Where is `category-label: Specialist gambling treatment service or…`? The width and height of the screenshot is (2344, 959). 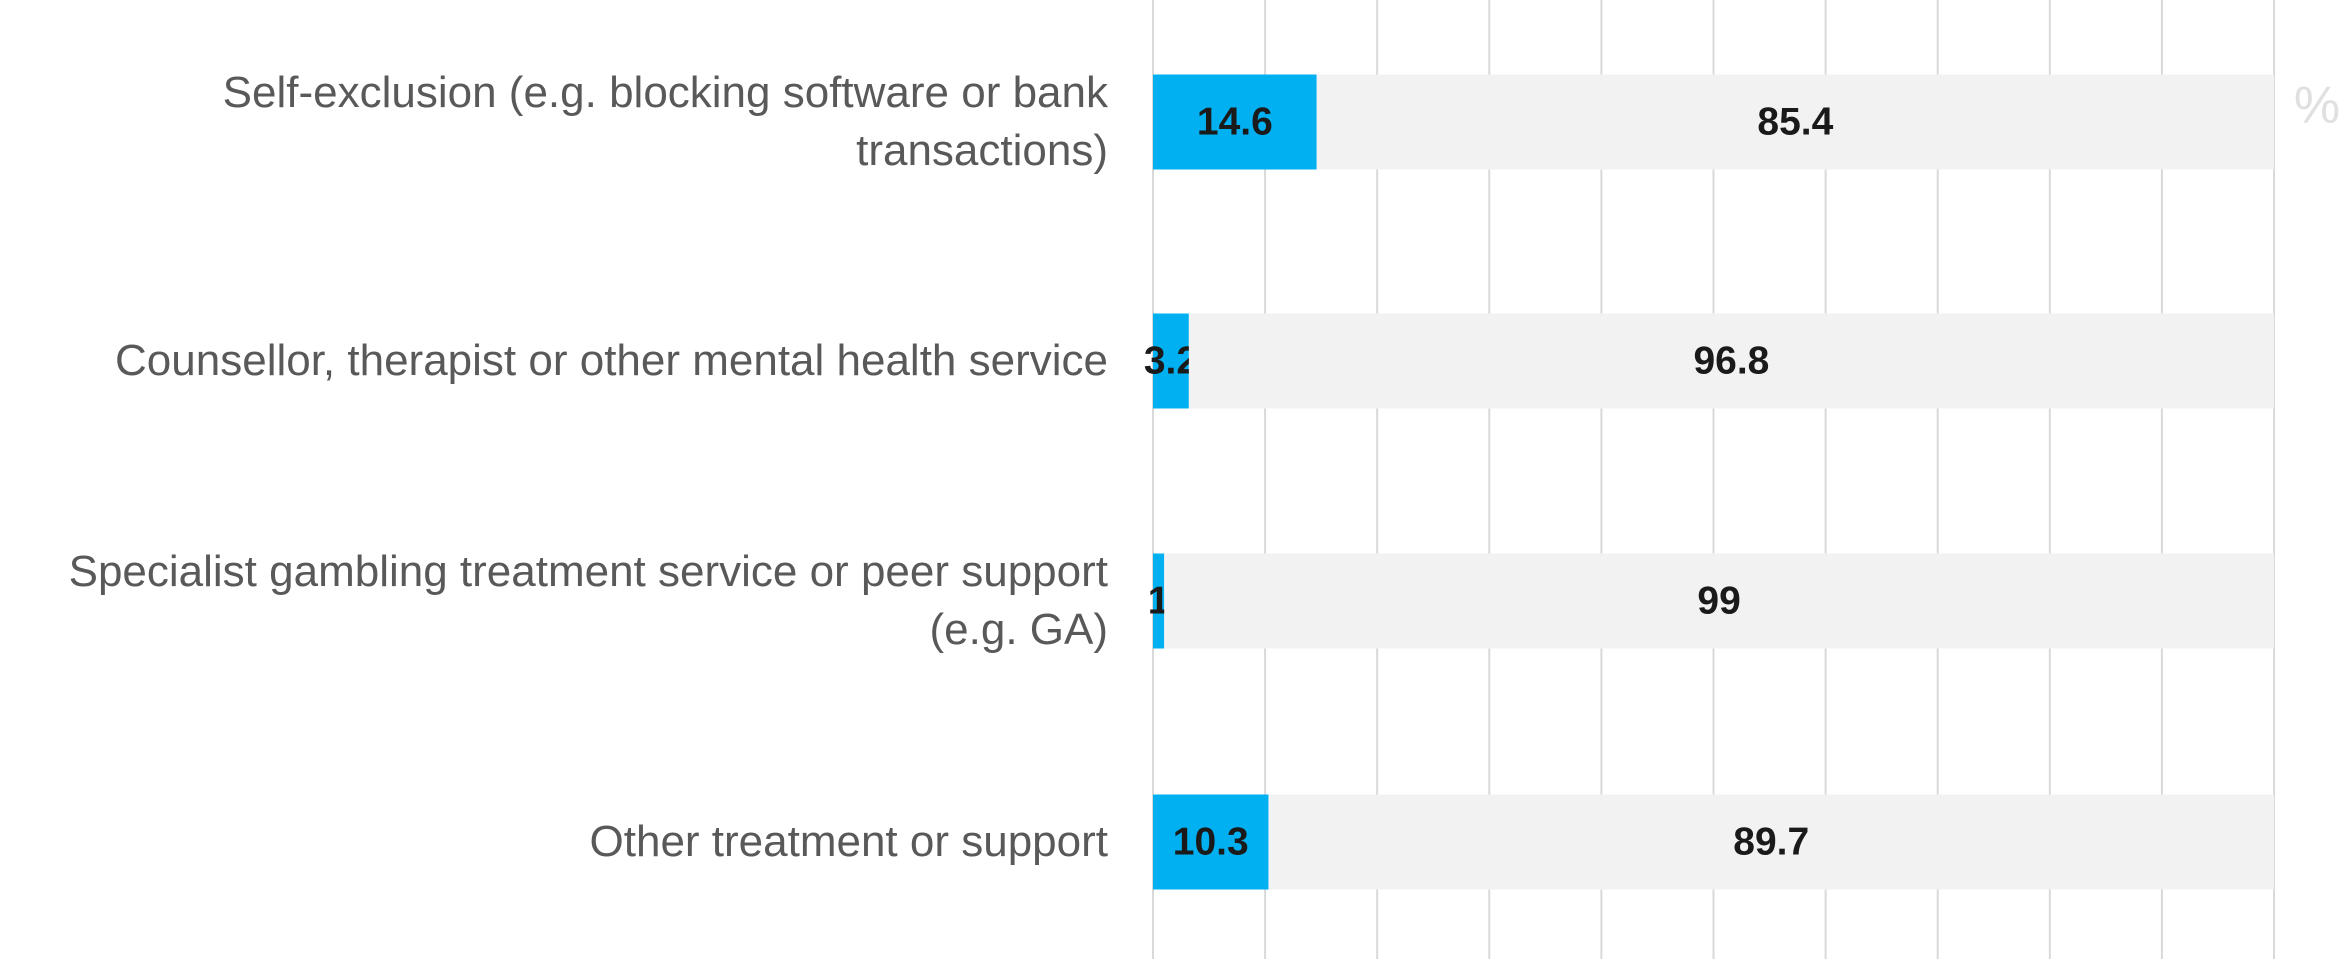
category-label: Specialist gambling treatment service or… is located at coordinates (588, 600).